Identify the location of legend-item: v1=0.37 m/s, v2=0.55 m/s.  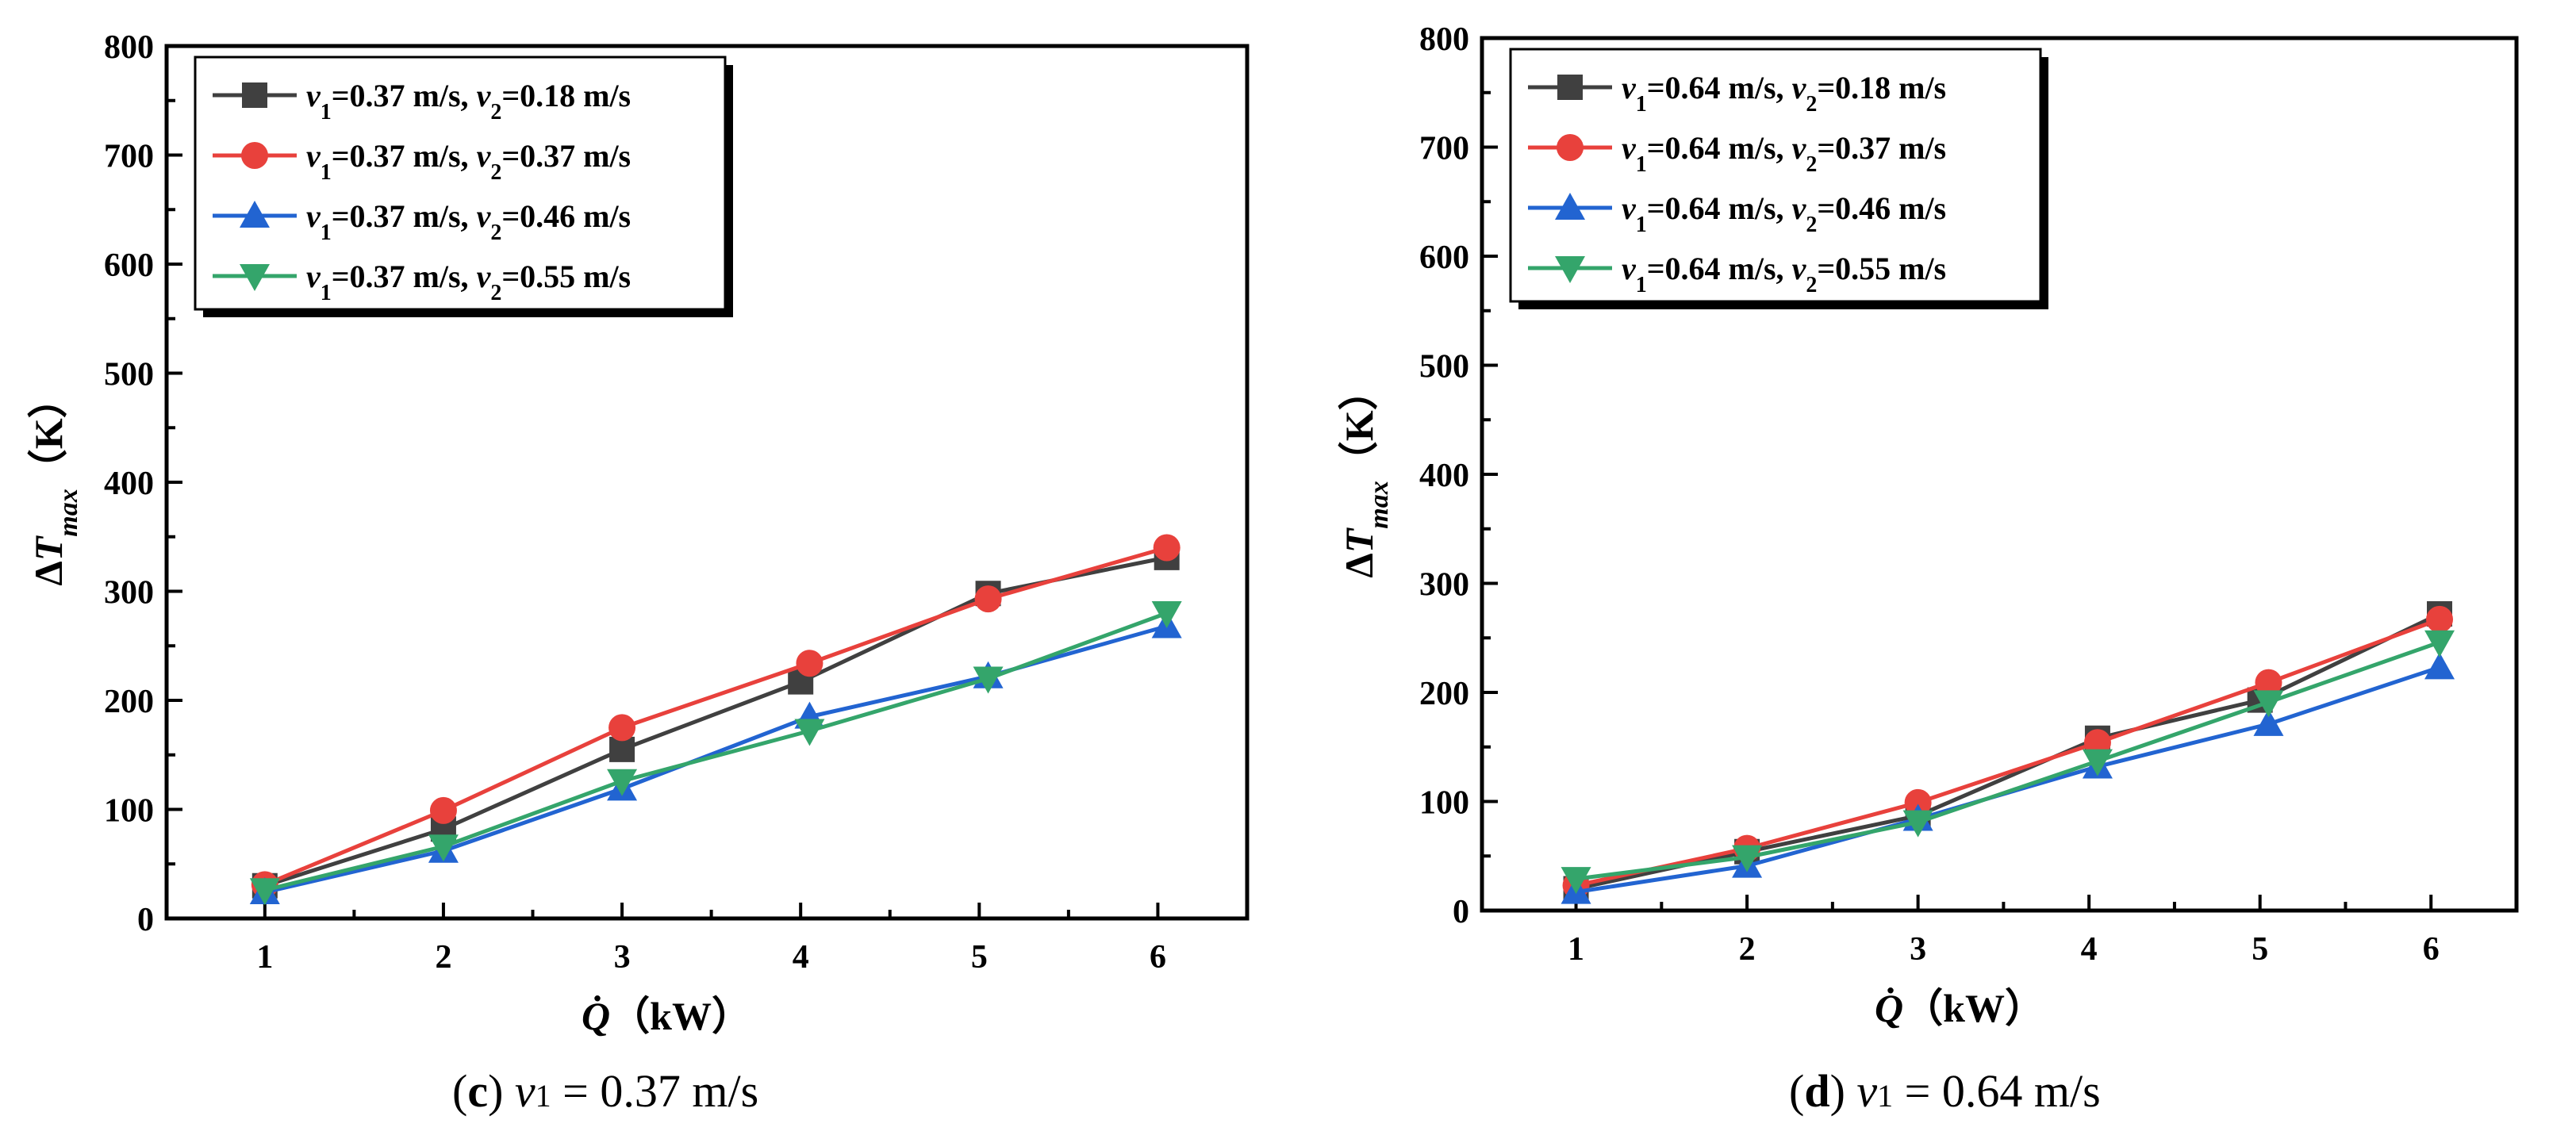
(422, 282).